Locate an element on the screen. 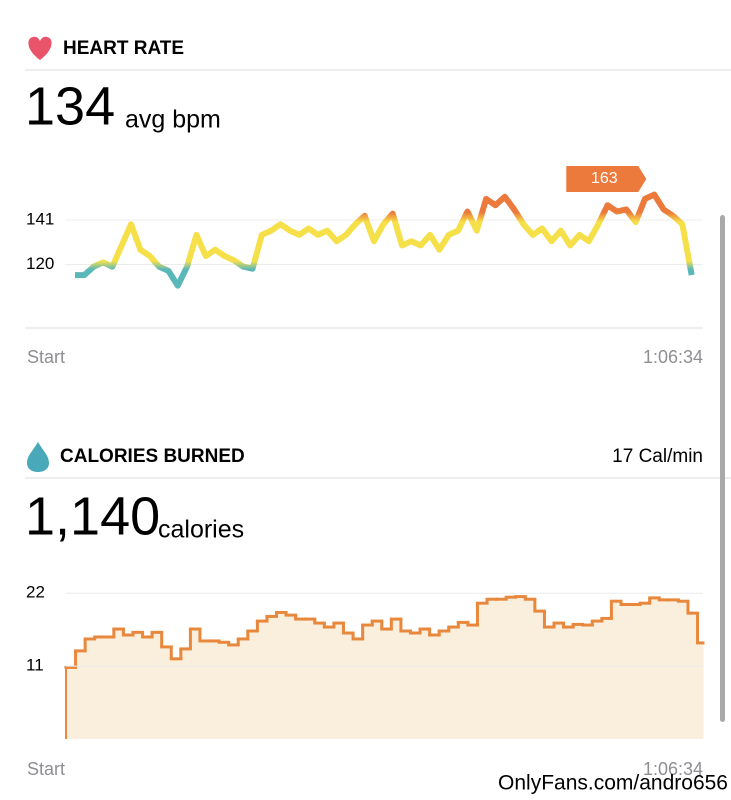 The image size is (731, 800). drop-icon is located at coordinates (38, 457).